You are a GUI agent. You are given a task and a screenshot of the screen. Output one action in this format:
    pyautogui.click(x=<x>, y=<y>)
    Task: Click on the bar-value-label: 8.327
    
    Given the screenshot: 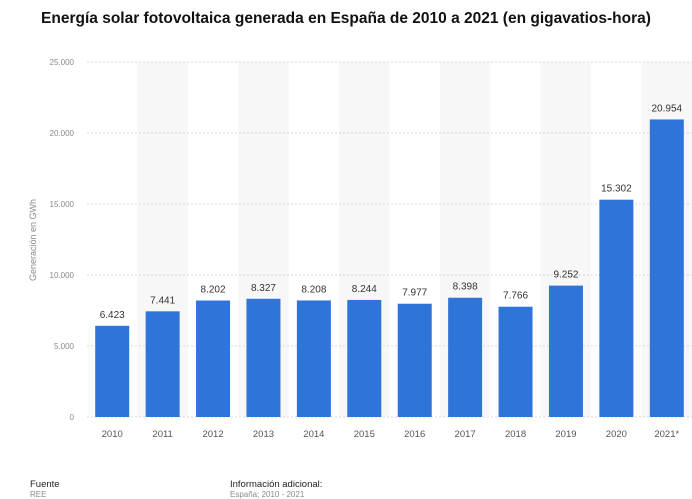 What is the action you would take?
    pyautogui.click(x=263, y=288)
    